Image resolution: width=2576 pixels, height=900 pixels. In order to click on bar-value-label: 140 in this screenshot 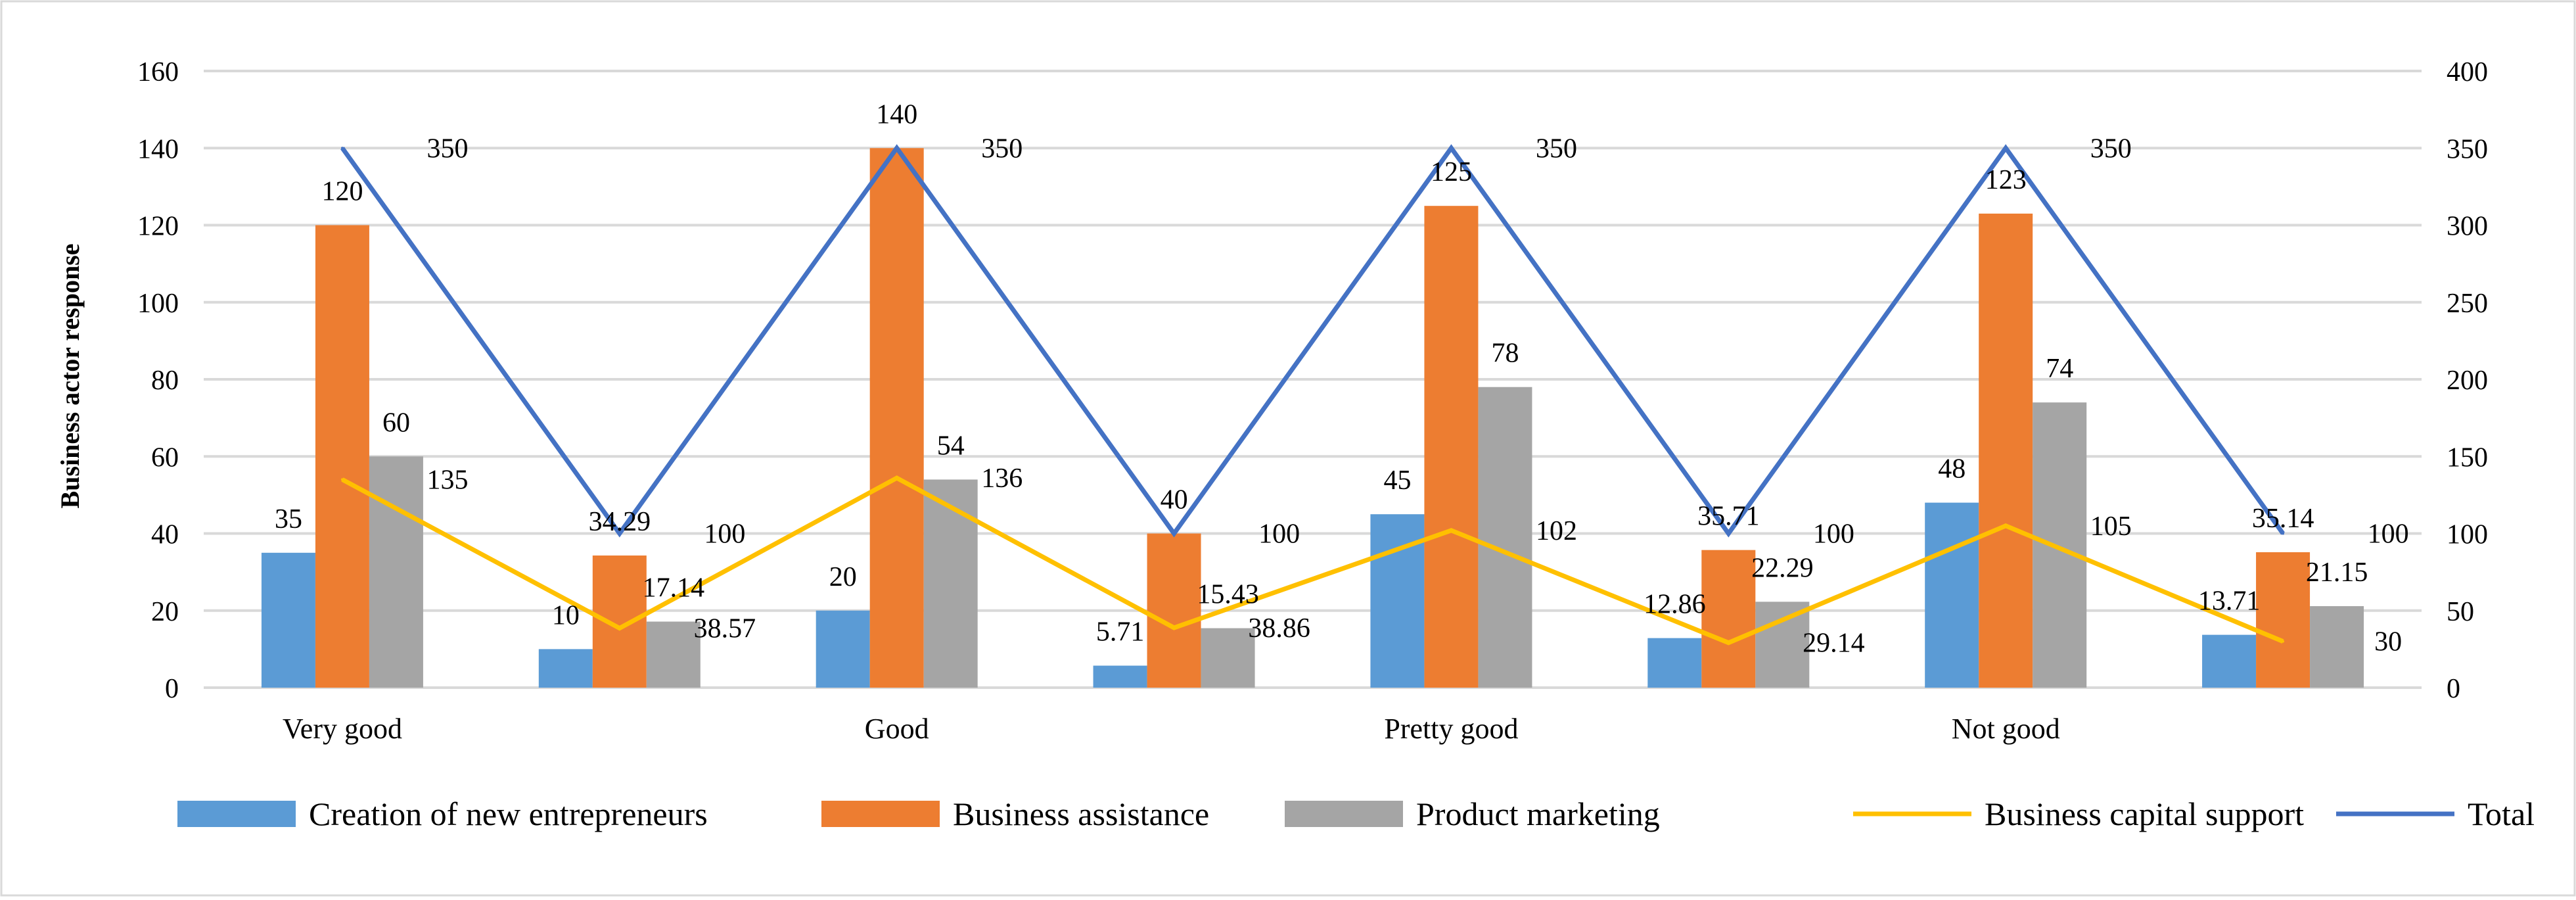, I will do `click(897, 114)`.